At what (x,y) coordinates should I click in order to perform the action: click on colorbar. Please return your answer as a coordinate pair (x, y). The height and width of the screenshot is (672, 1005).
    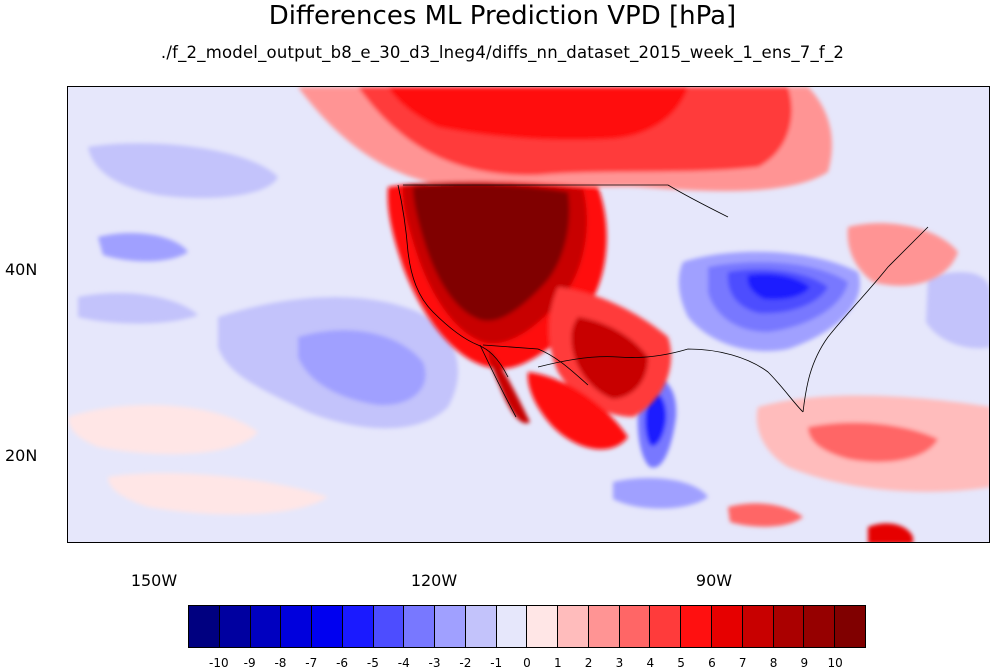
    Looking at the image, I should click on (527, 626).